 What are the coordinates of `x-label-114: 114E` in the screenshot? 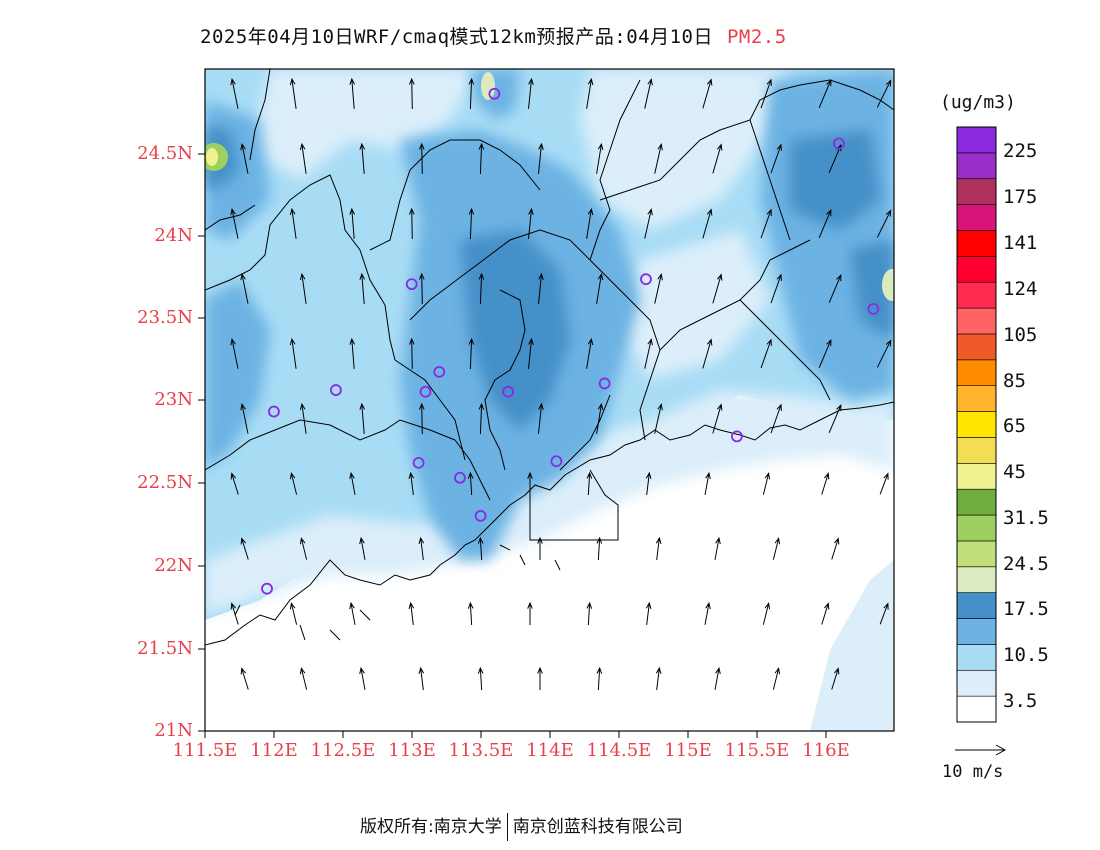 It's located at (550, 750).